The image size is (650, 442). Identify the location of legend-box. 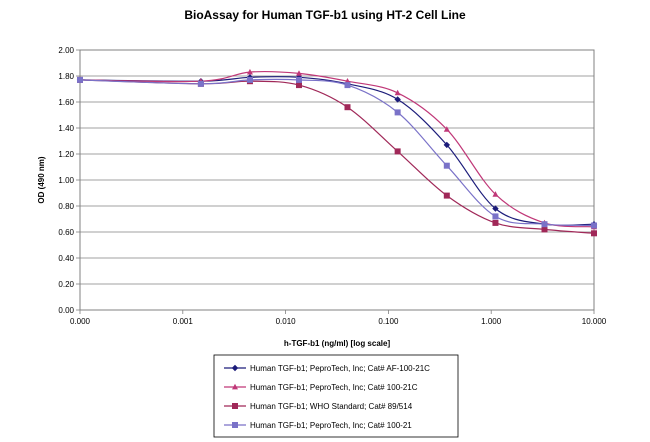
(336, 396).